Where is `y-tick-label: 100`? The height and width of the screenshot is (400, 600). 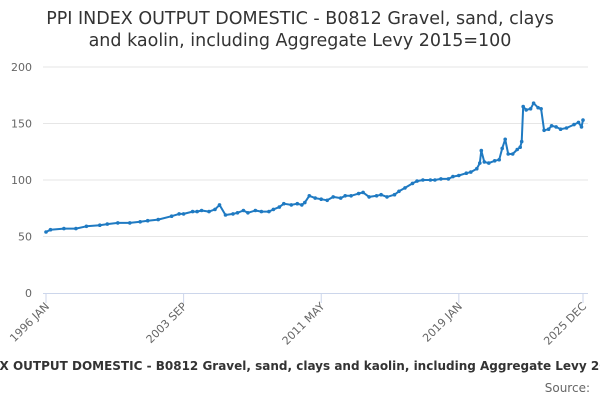
y-tick-label: 100 is located at coordinates (21, 180).